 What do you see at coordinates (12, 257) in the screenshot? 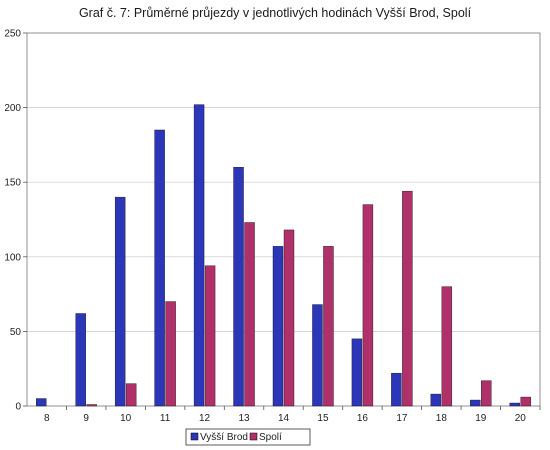
I see `y-tick-label: 100` at bounding box center [12, 257].